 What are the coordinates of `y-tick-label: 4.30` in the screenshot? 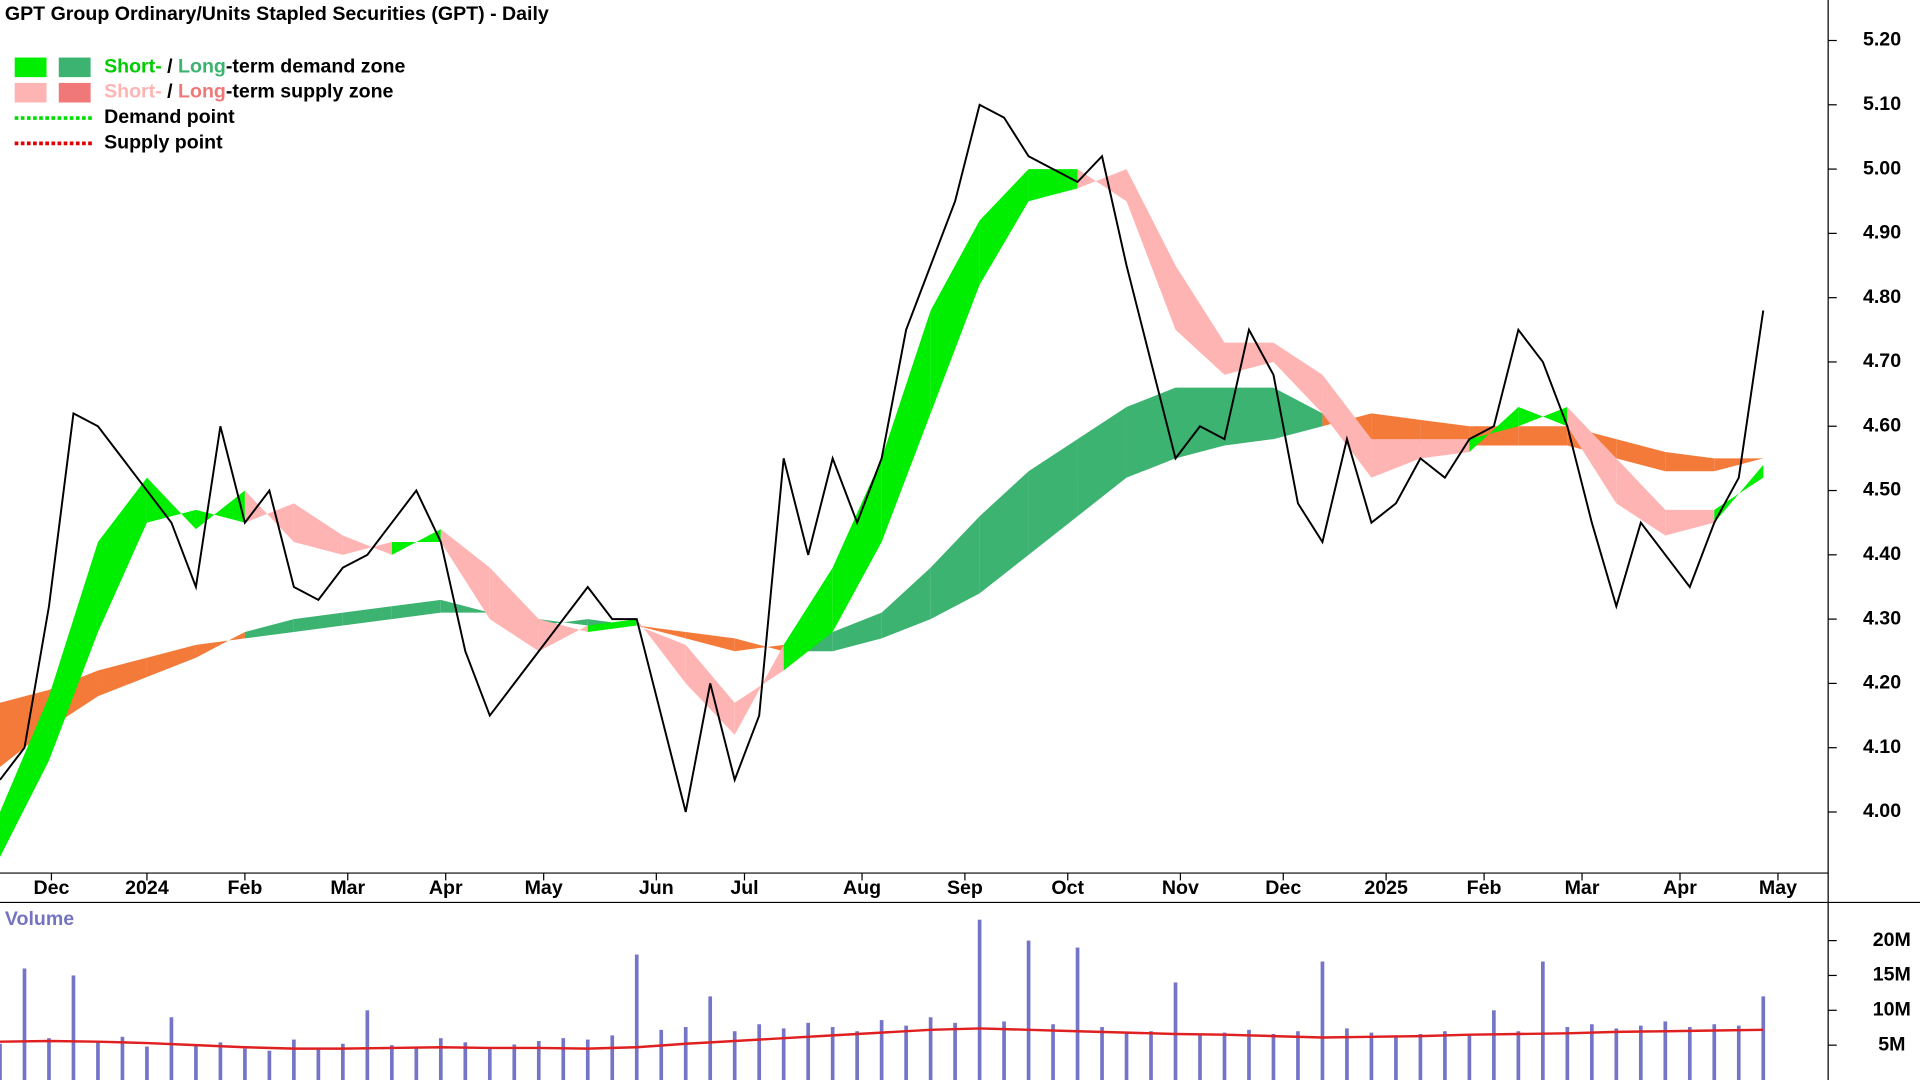 It's located at (1882, 618).